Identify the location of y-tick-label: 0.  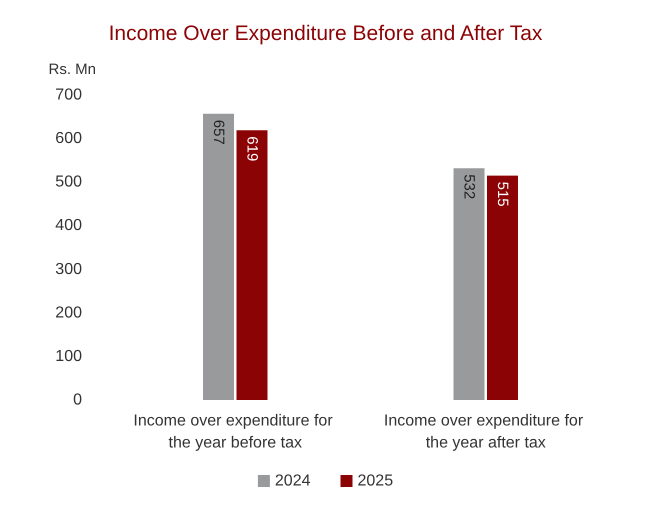
(77, 400).